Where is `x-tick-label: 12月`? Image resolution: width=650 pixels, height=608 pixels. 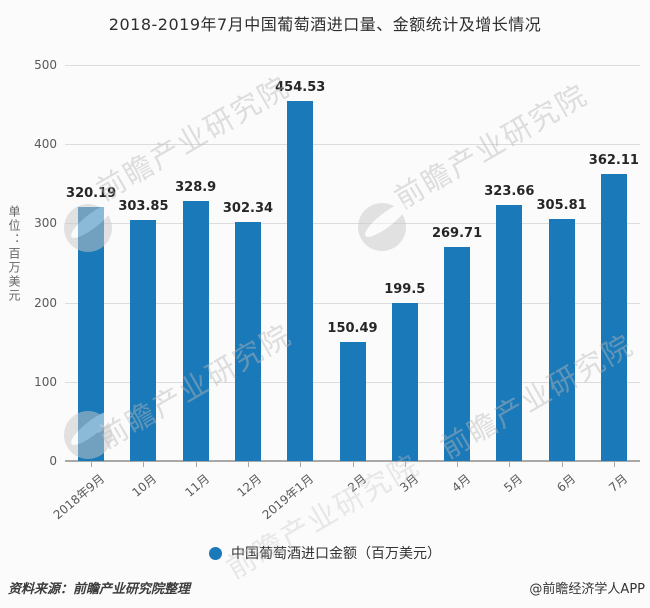 x-tick-label: 12月 is located at coordinates (249, 485).